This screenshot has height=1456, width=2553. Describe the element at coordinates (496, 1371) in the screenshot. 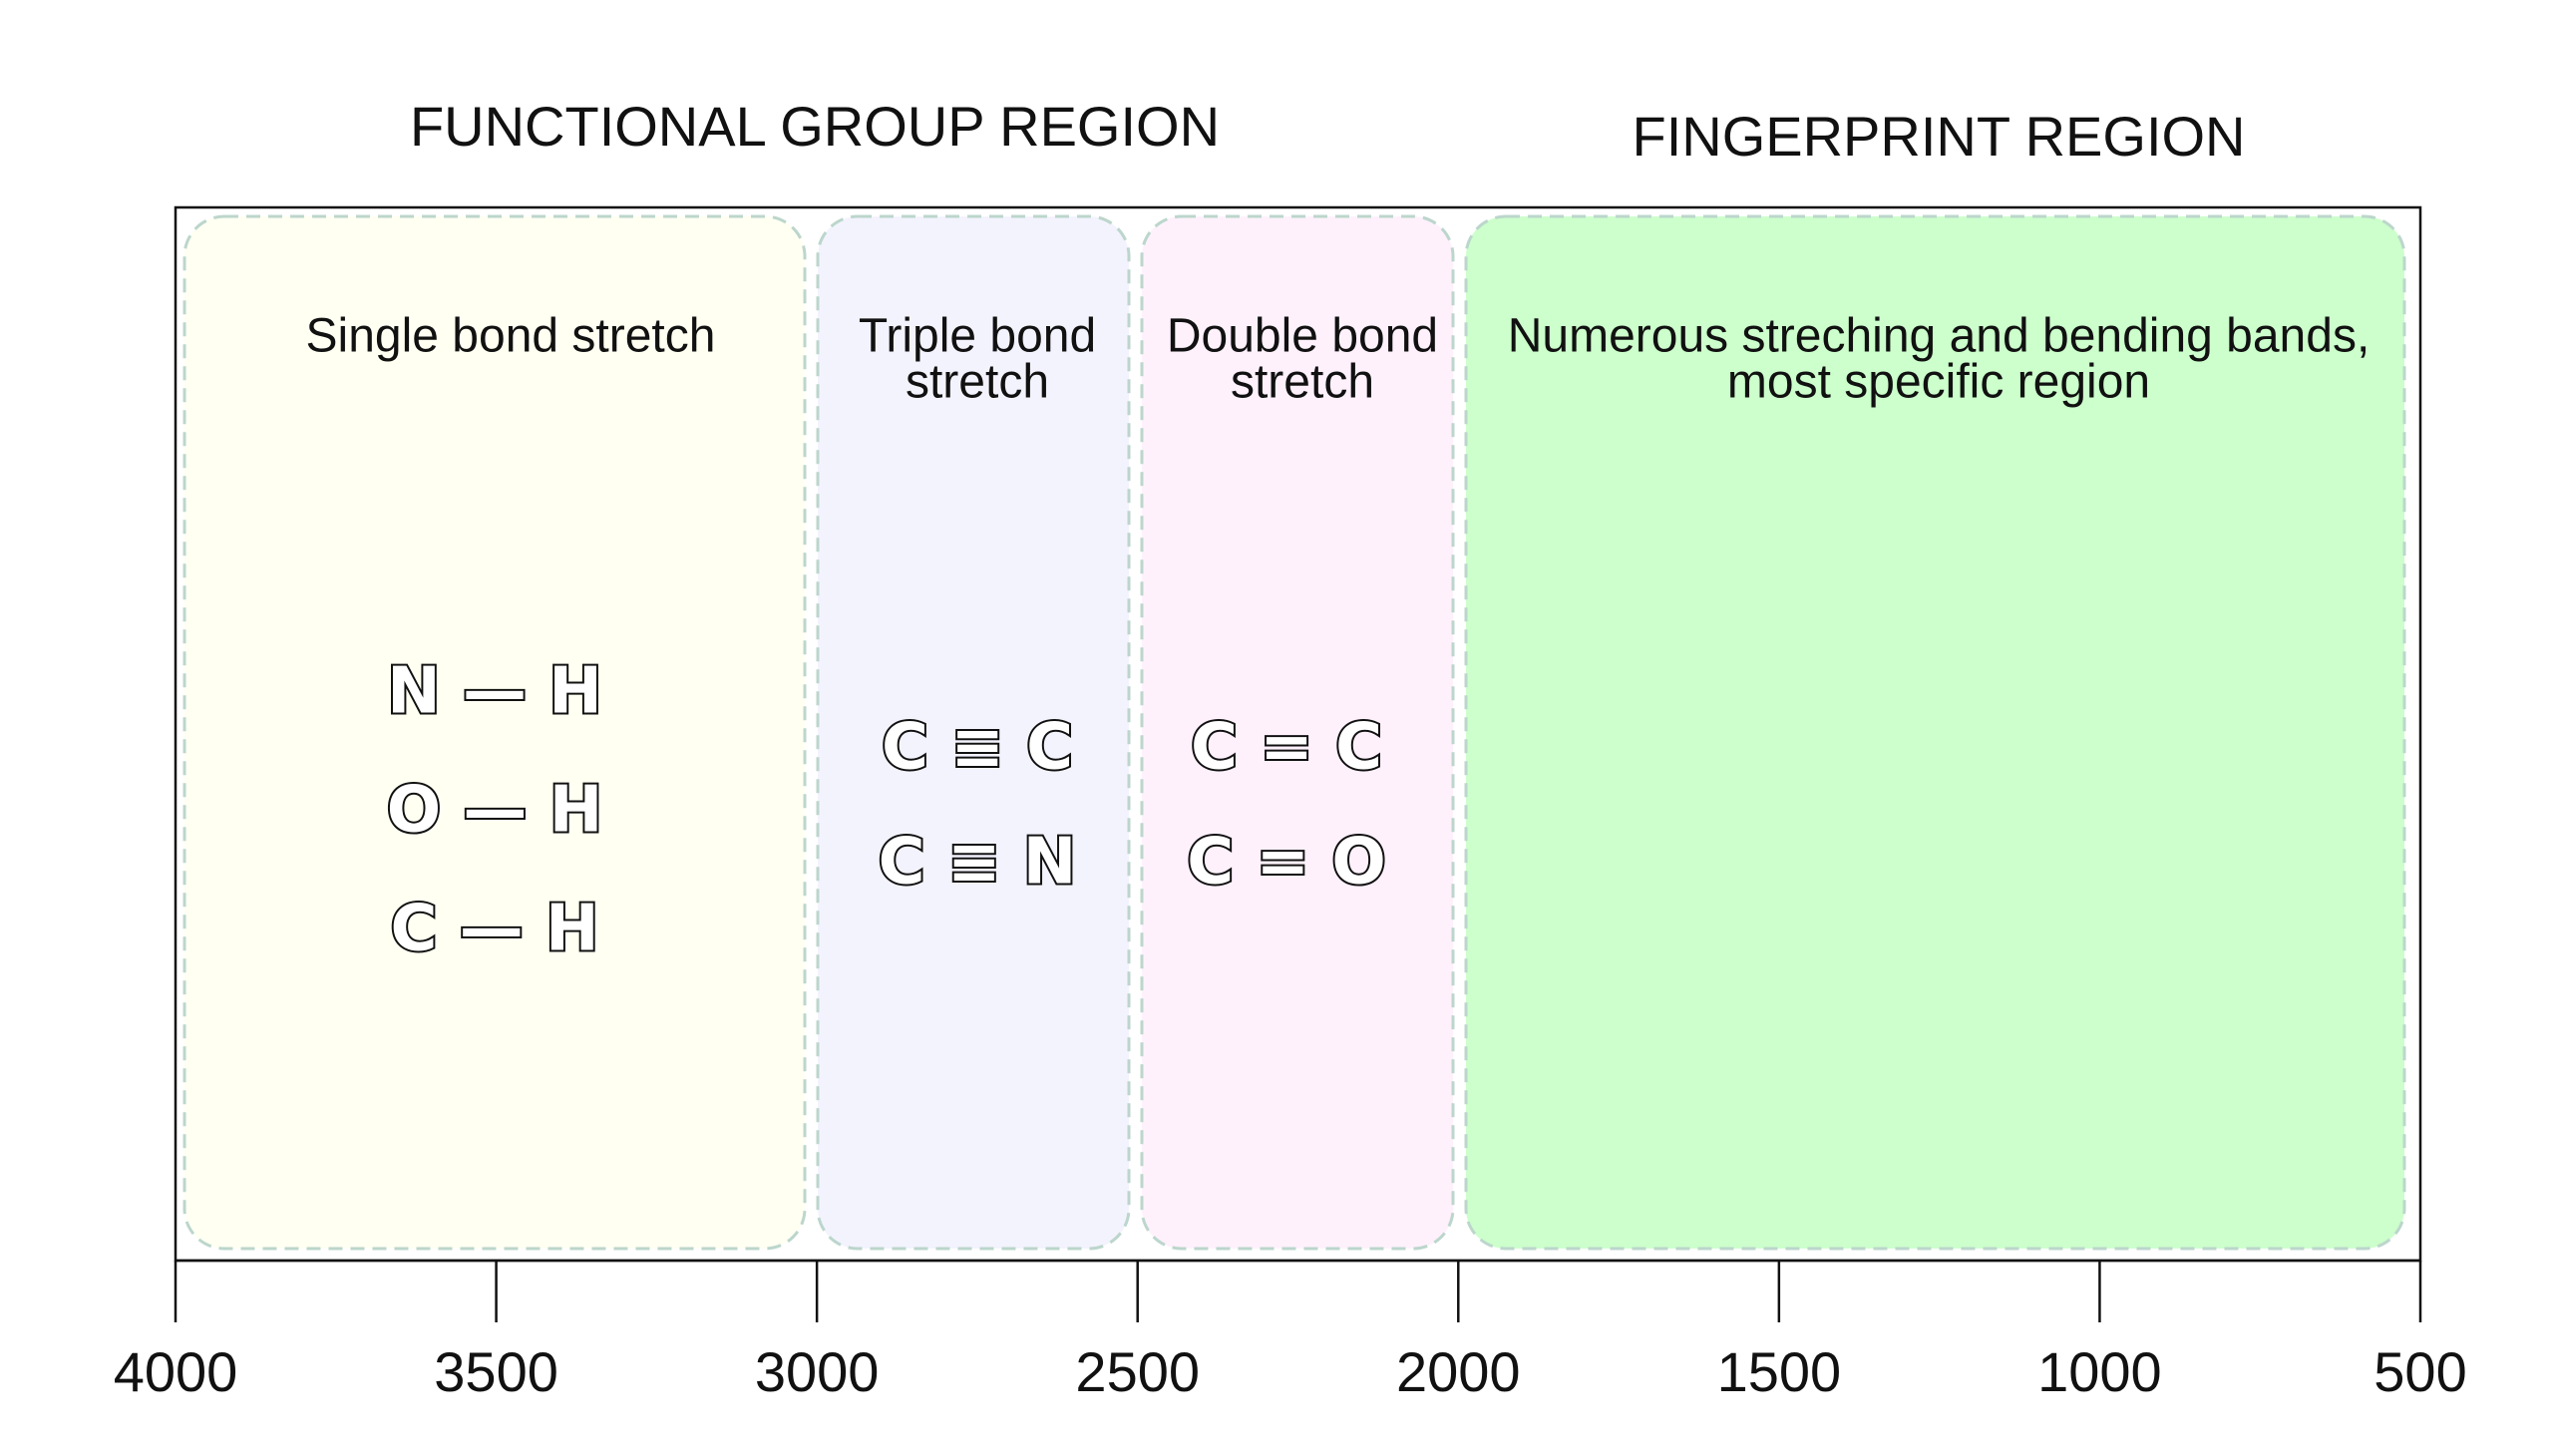

I see `x-tick-label: 3500` at that location.